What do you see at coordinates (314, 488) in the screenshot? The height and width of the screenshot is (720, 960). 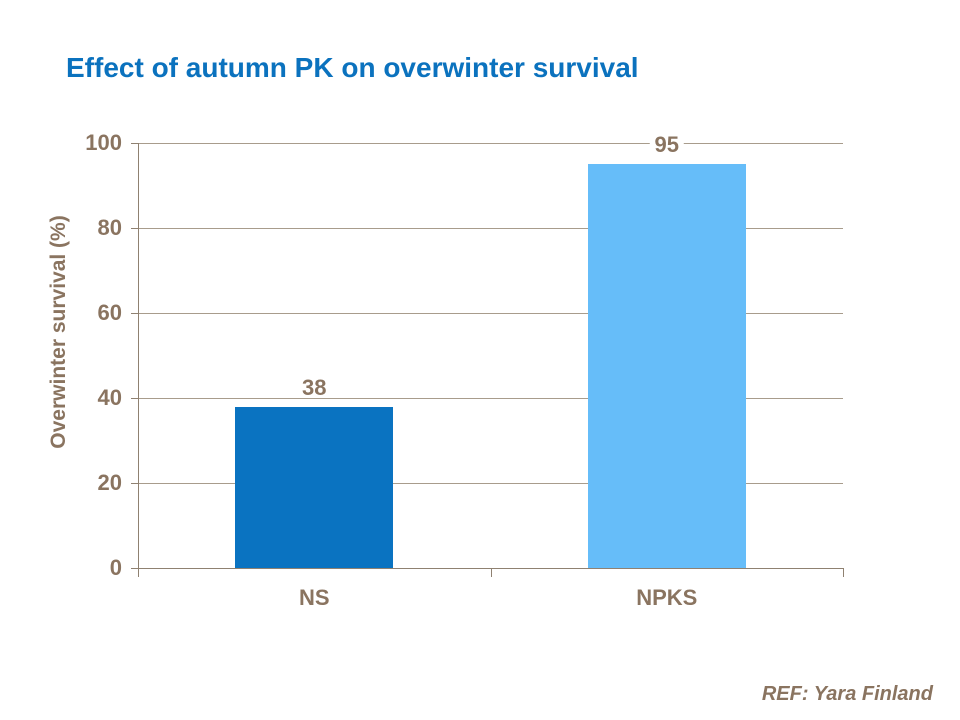 I see `bar-ns` at bounding box center [314, 488].